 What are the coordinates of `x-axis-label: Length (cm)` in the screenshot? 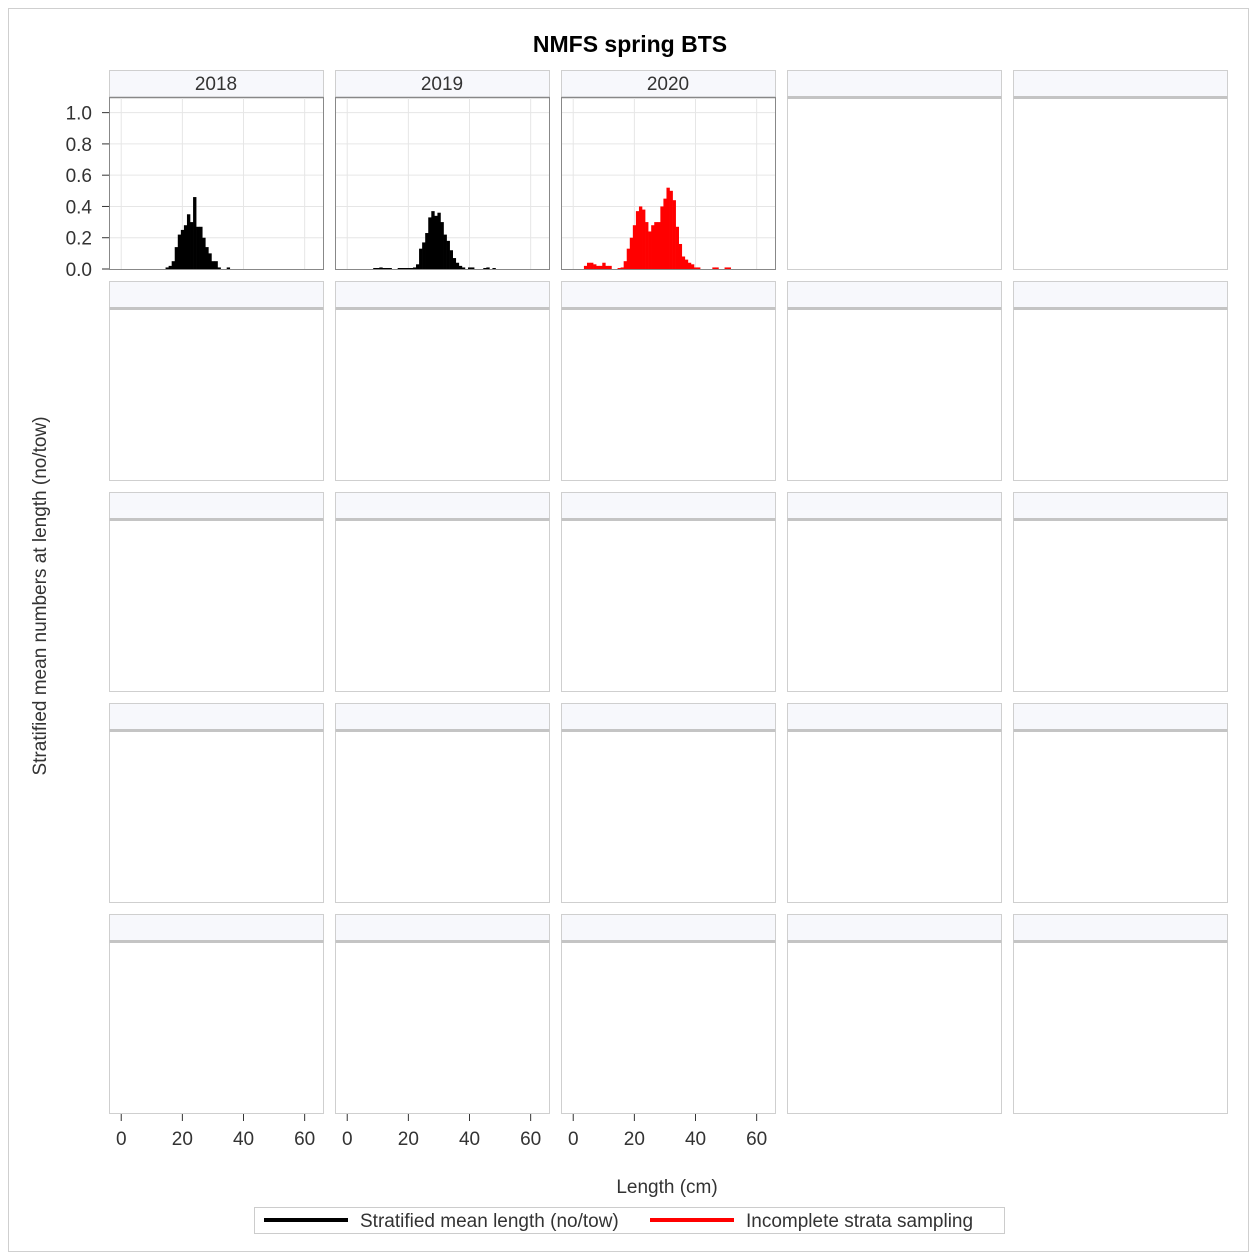 It's located at (666, 1187).